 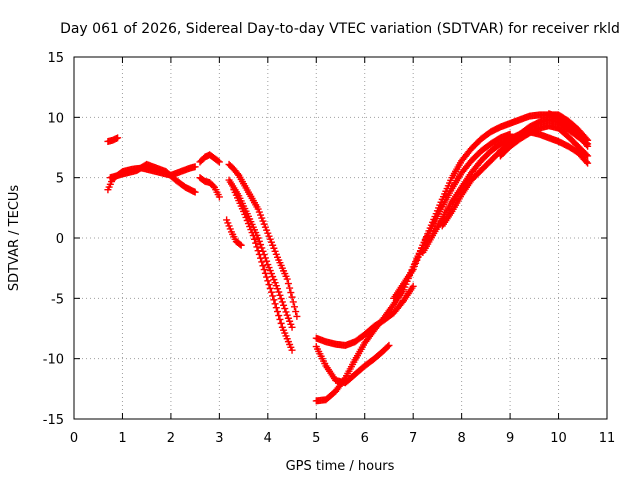 I want to click on x-tick-label: 0, so click(x=74, y=438).